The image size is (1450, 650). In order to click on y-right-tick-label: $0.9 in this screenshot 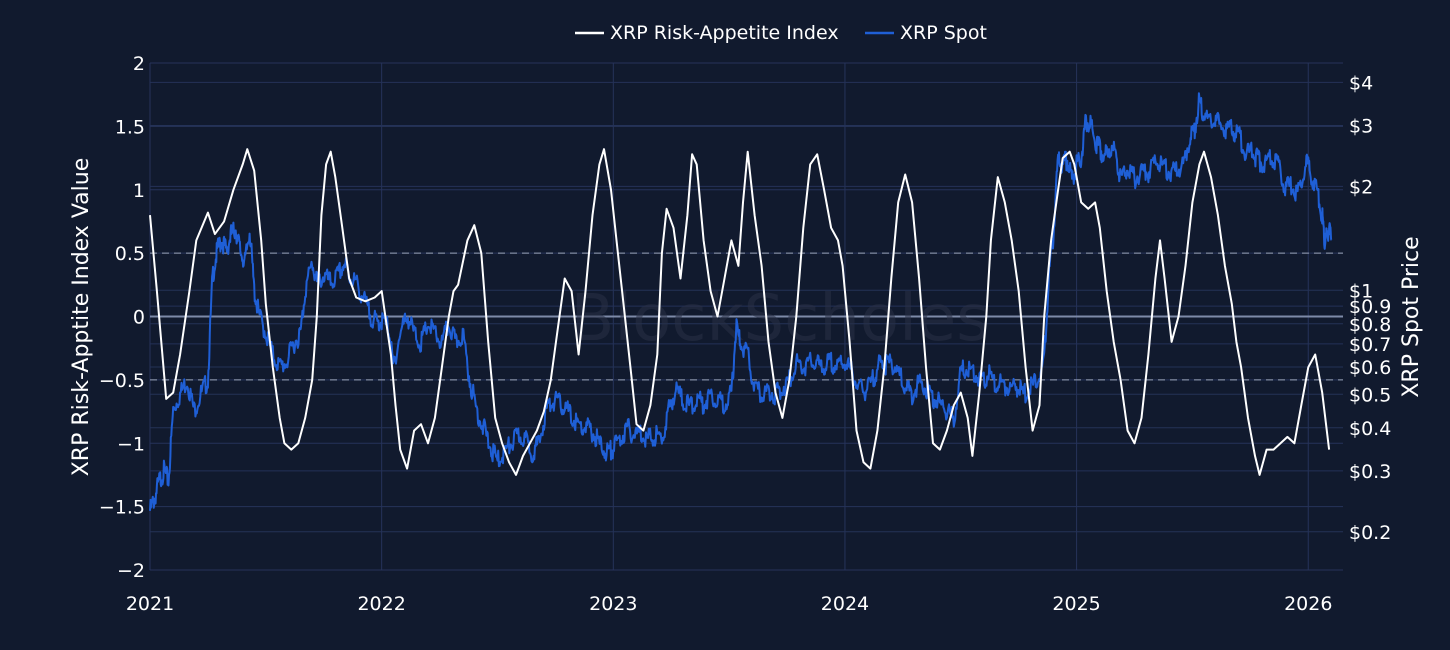, I will do `click(1370, 307)`.